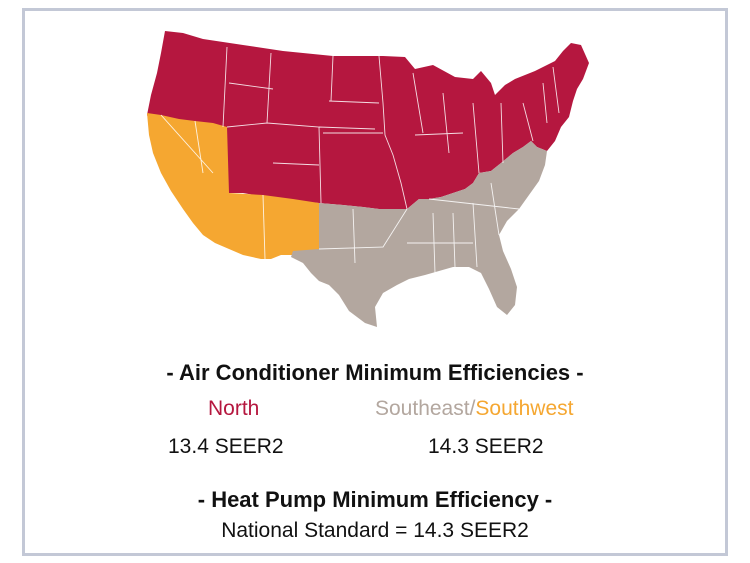 Image resolution: width=750 pixels, height=563 pixels. What do you see at coordinates (486, 446) in the screenshot?
I see `south-seer-value: 14.3 SEER2` at bounding box center [486, 446].